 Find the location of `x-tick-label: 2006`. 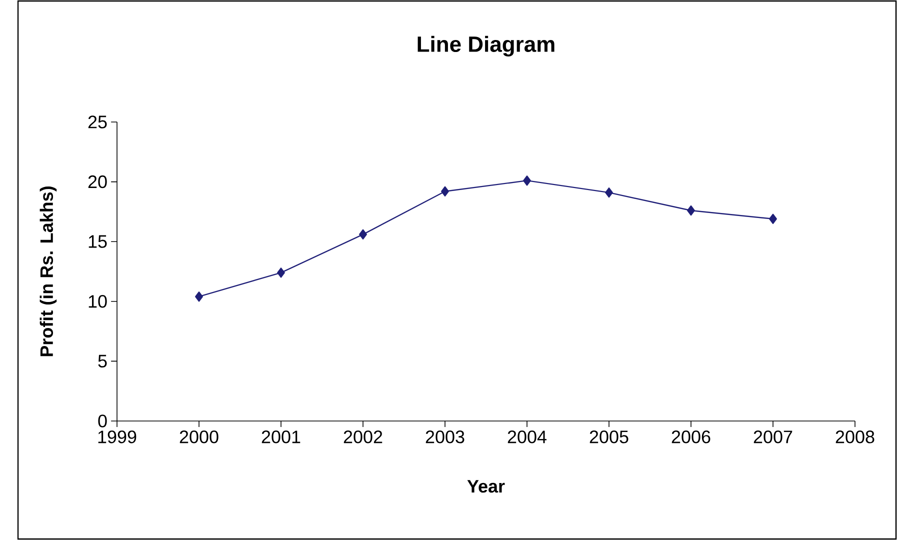

x-tick-label: 2006 is located at coordinates (691, 437).